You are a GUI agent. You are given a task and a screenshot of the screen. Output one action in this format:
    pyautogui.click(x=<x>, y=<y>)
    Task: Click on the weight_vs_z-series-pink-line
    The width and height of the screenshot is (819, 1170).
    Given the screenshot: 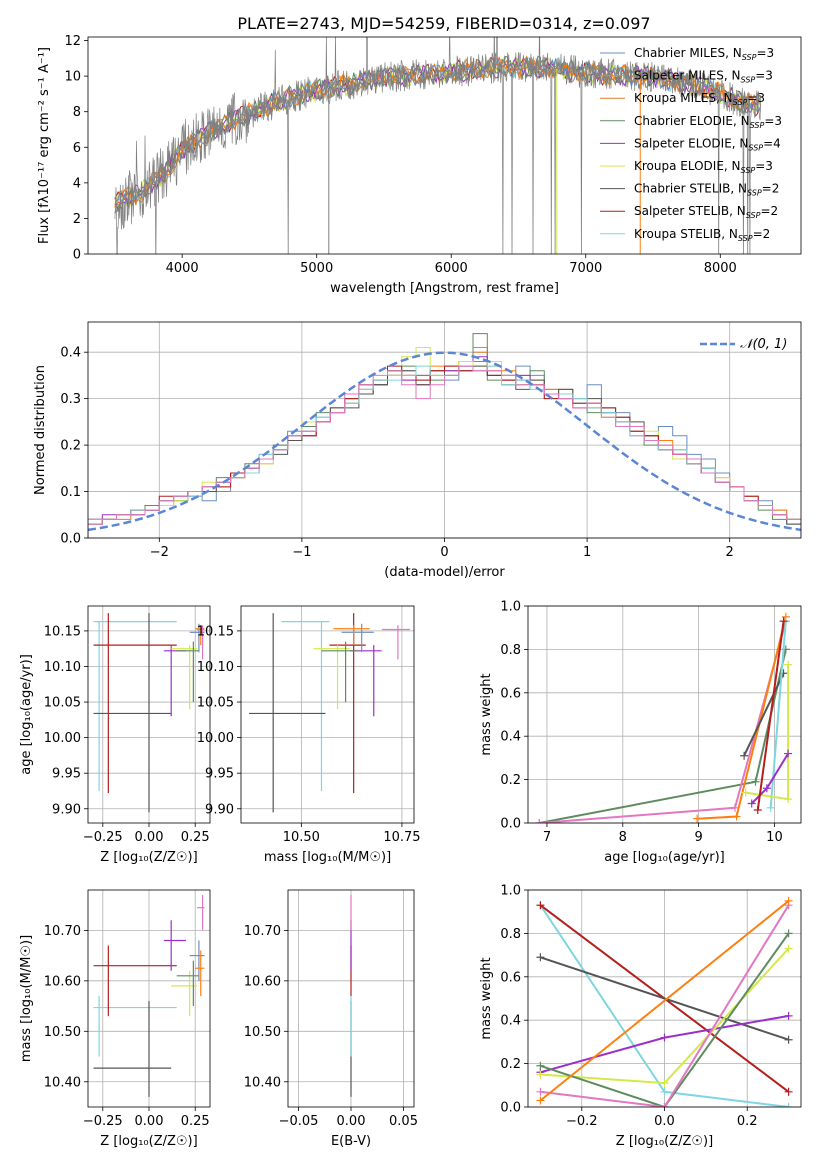 What is the action you would take?
    pyautogui.click(x=665, y=1005)
    